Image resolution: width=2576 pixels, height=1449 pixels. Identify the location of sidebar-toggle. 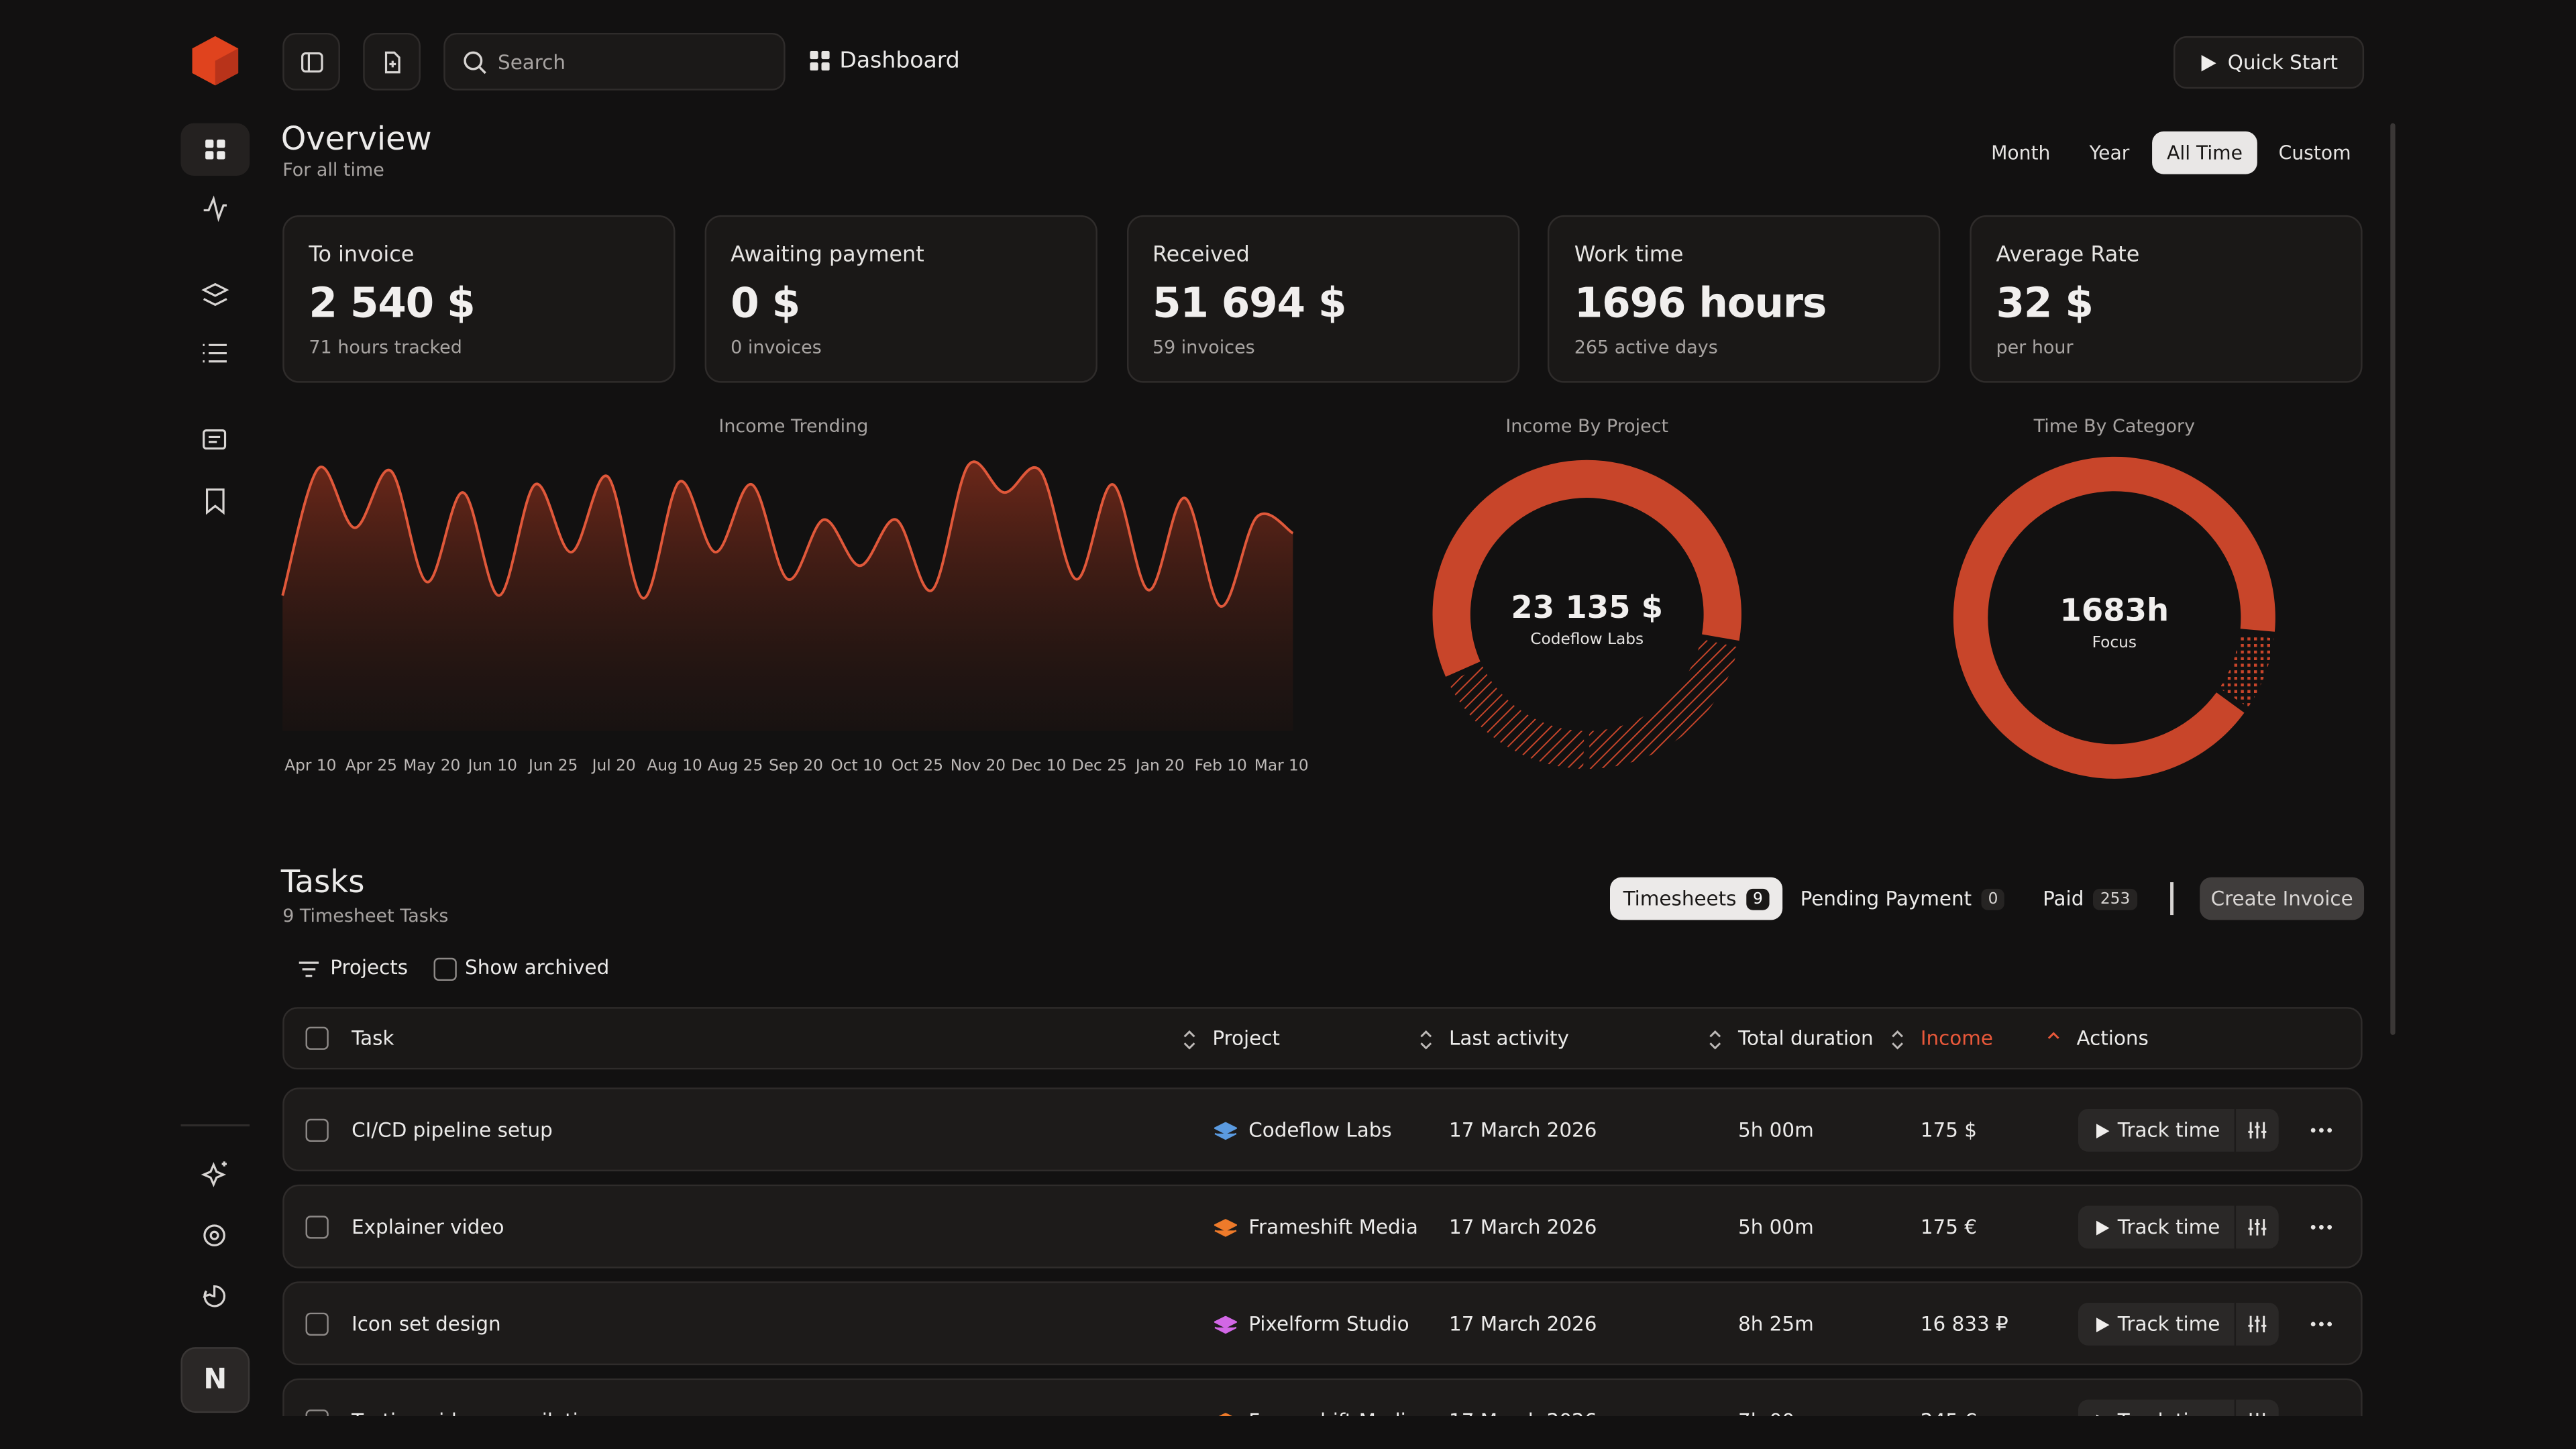
(311, 61).